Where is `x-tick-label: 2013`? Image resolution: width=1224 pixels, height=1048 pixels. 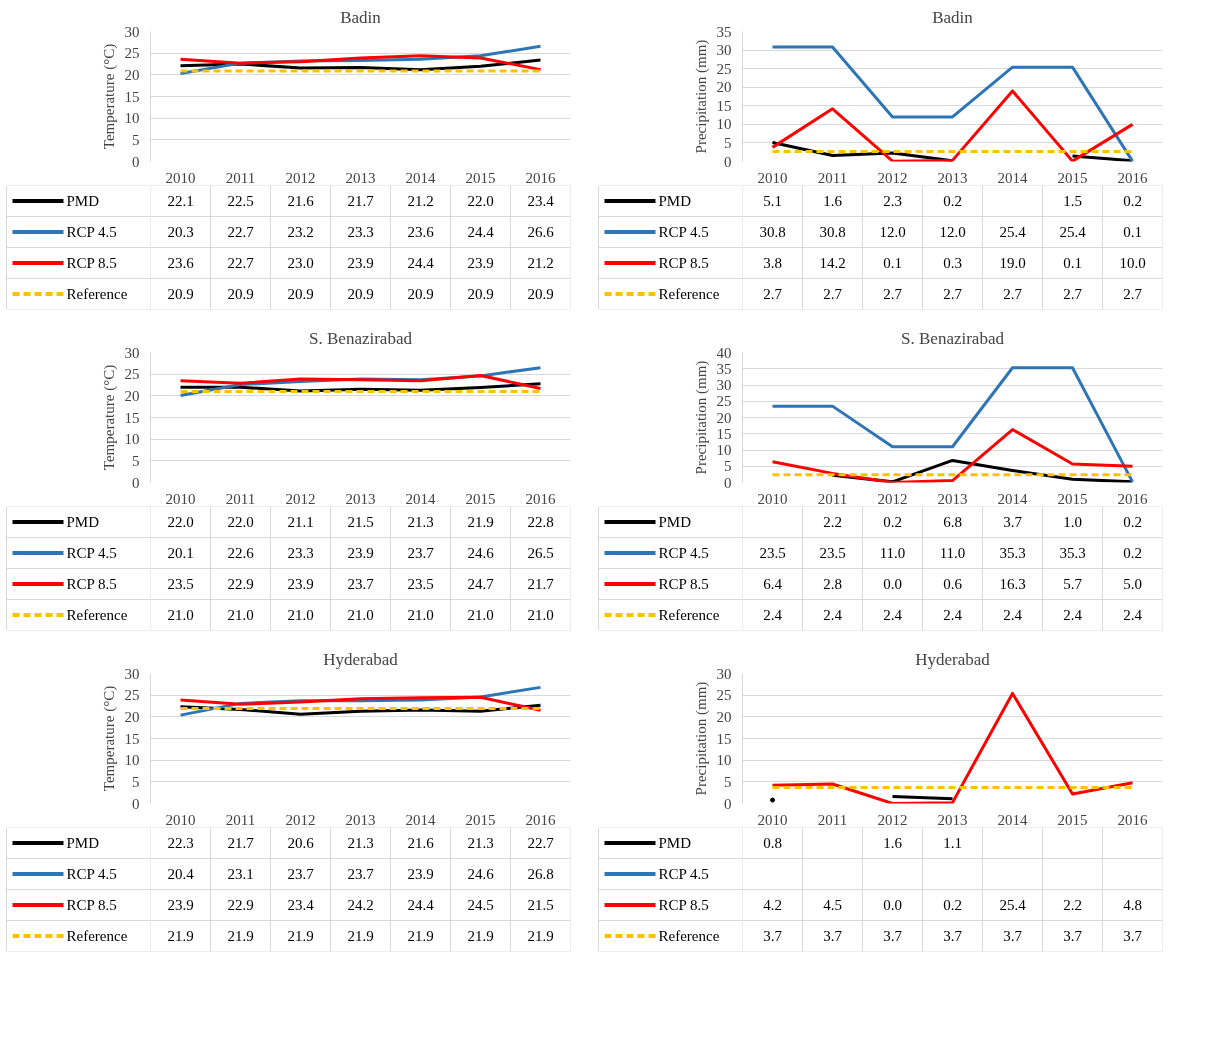
x-tick-label: 2013 is located at coordinates (952, 819).